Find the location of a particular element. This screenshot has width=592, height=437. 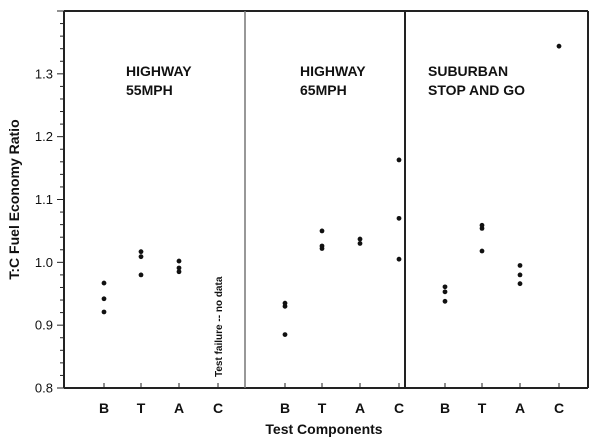

y-tick-label: 1.0 is located at coordinates (44, 262).